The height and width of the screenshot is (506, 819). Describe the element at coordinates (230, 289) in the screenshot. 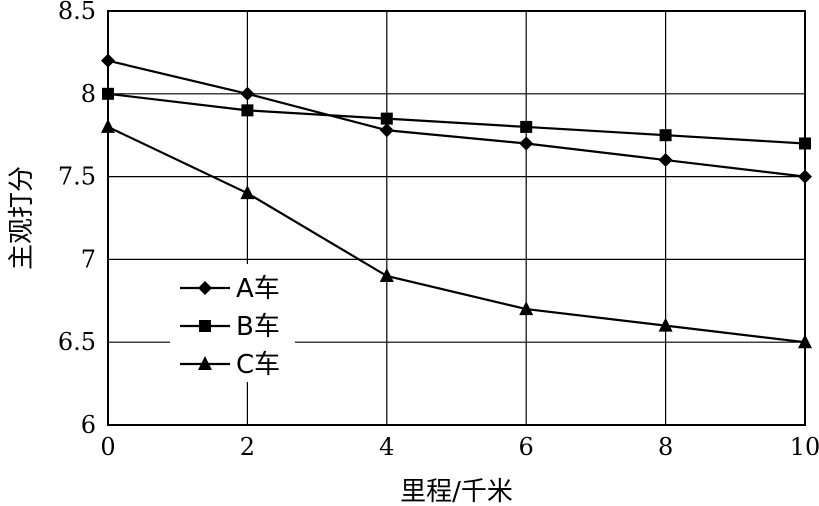

I see `legend-item: A车` at that location.